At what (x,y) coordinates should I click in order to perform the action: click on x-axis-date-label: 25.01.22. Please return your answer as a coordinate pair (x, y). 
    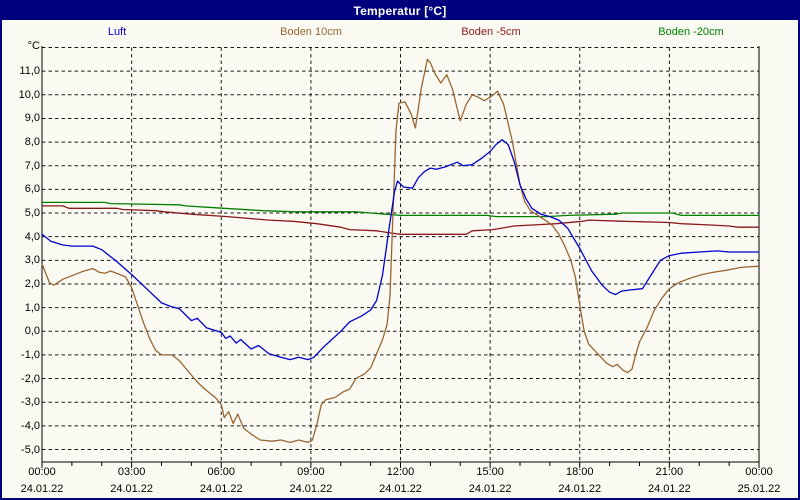
    Looking at the image, I should click on (759, 489).